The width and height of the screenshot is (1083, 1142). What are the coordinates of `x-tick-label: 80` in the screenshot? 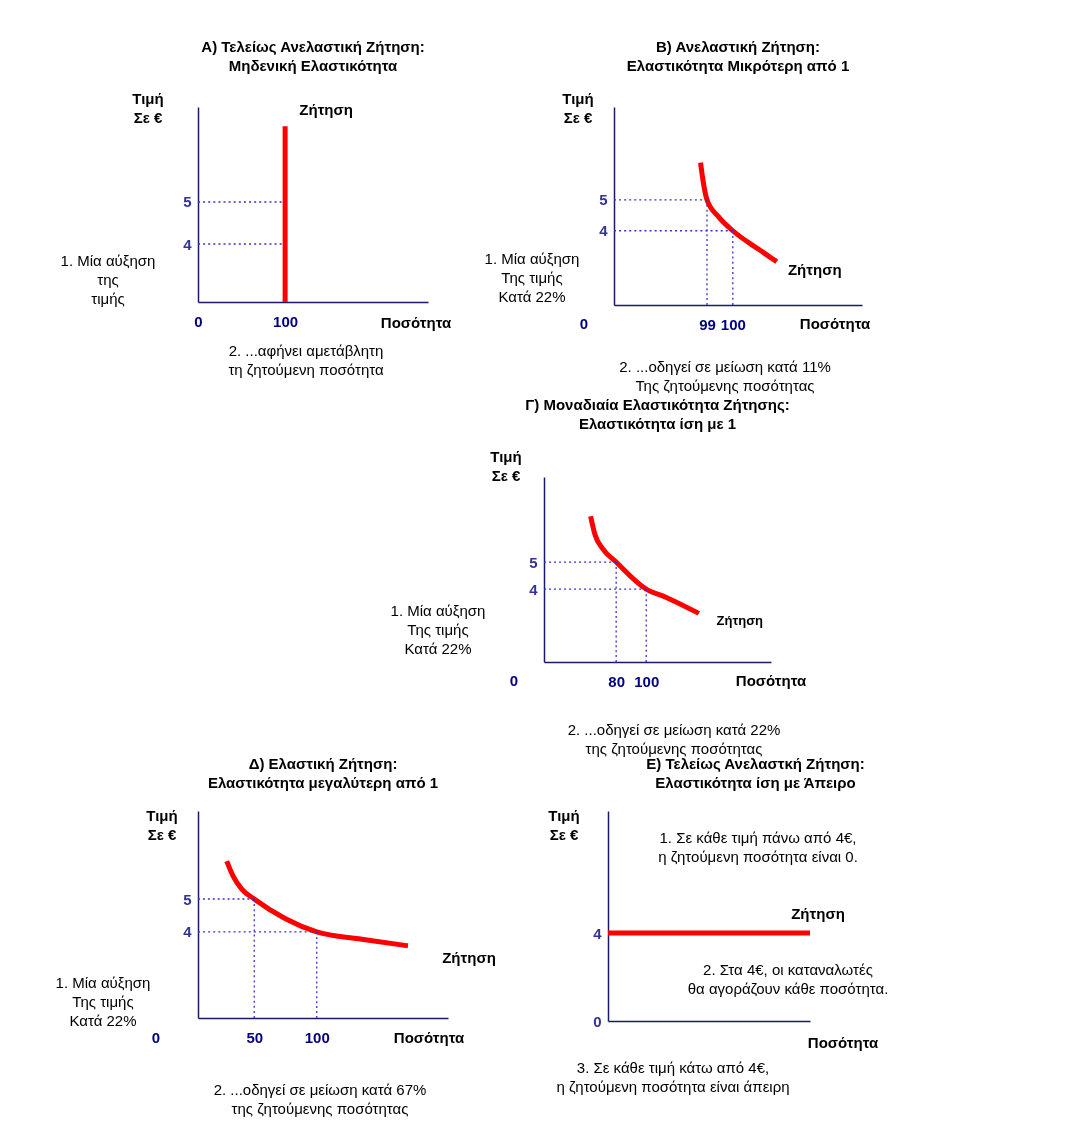 It's located at (616, 681).